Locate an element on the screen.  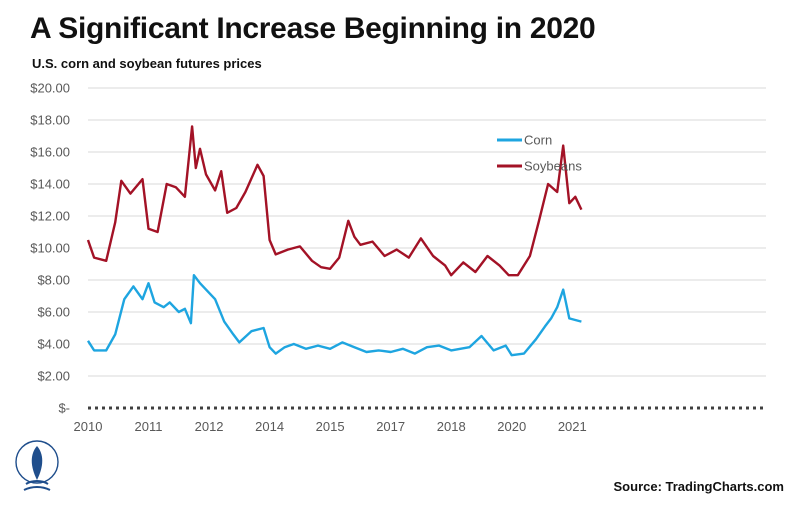
x-tick-label: 2020 is located at coordinates (511, 426).